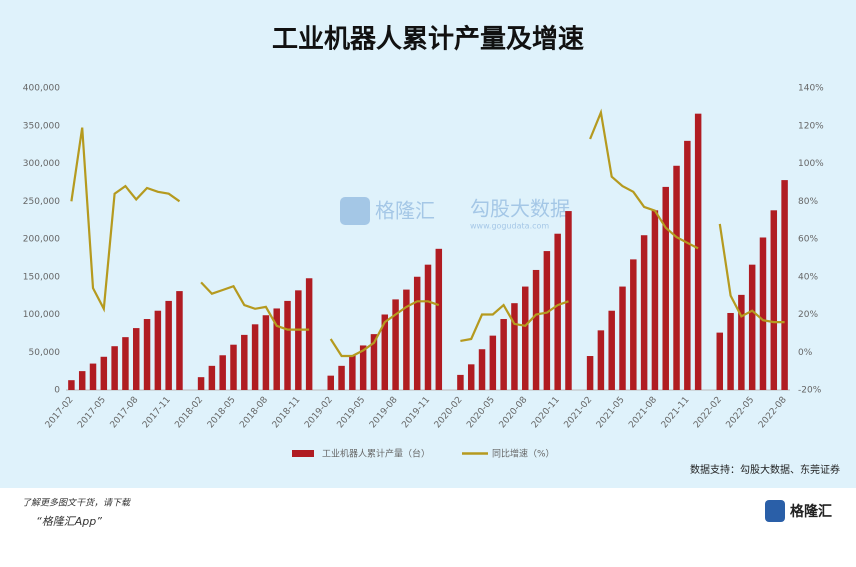 This screenshot has width=856, height=567. Describe the element at coordinates (41, 89) in the screenshot. I see `y-tick-label: 400,000` at that location.